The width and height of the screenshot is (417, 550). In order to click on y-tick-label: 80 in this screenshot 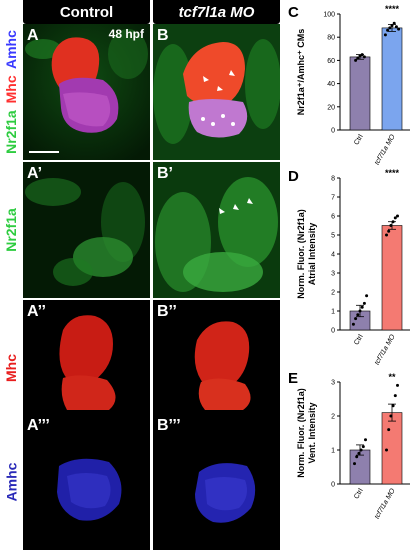, I will do `click(331, 38)`.